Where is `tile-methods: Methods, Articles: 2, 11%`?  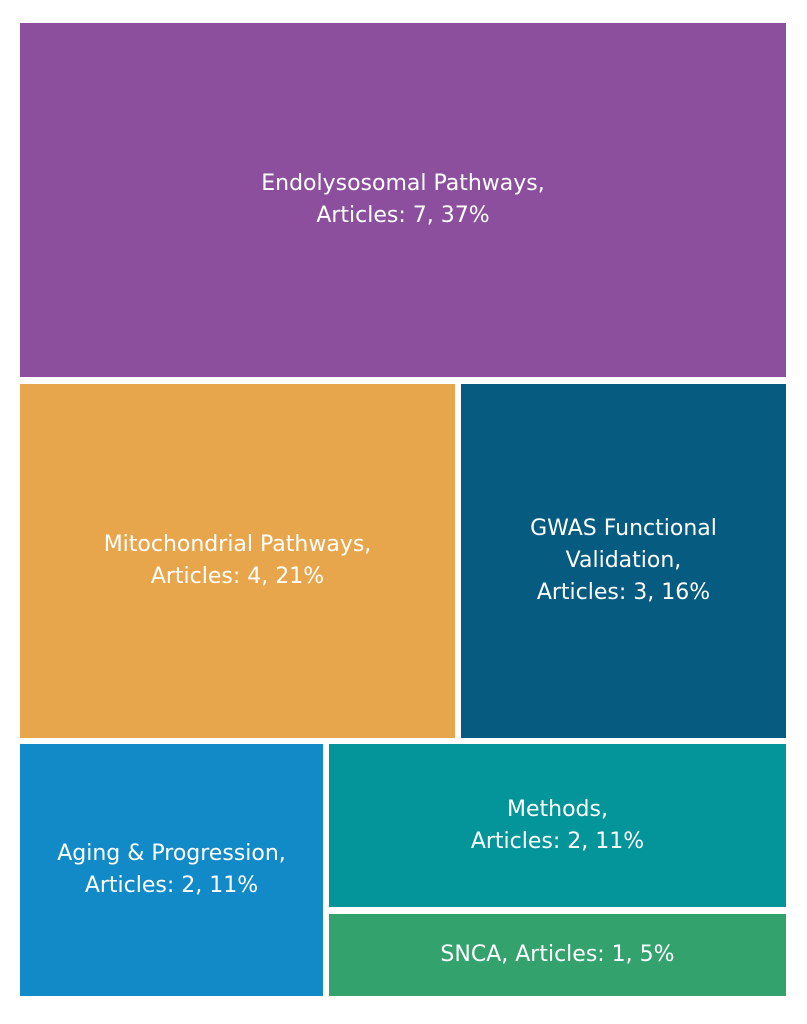 tile-methods: Methods, Articles: 2, 11% is located at coordinates (557, 825).